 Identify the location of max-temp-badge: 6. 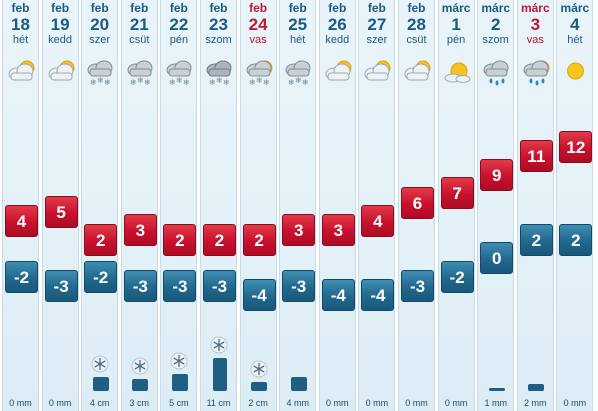
(417, 203).